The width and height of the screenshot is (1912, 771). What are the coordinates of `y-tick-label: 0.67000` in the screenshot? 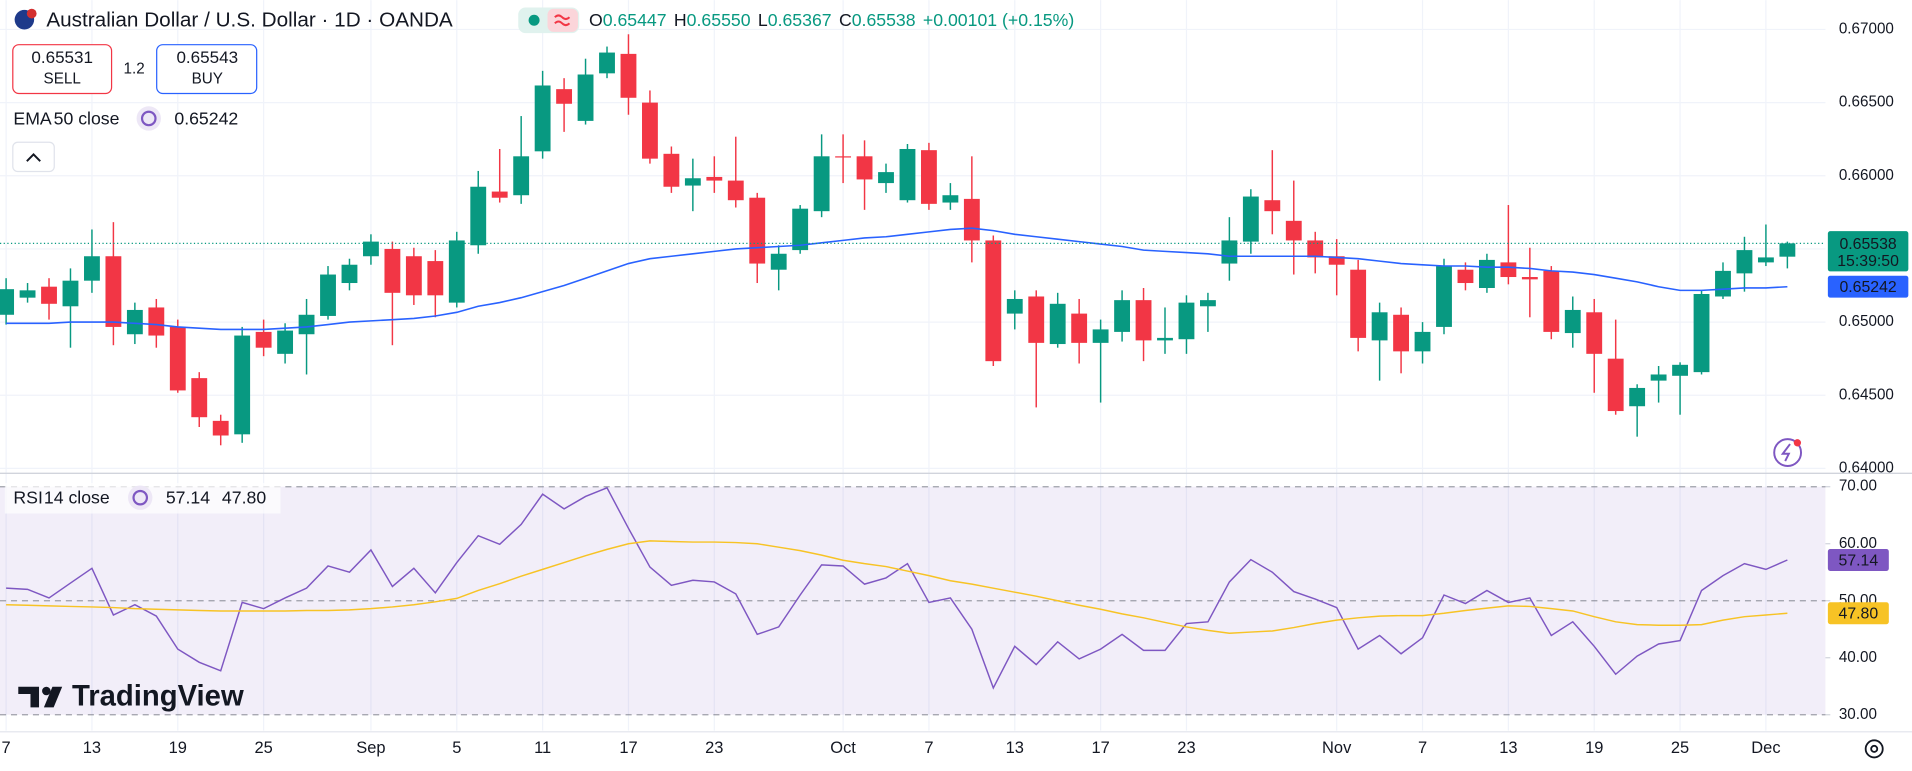 It's located at (1866, 28).